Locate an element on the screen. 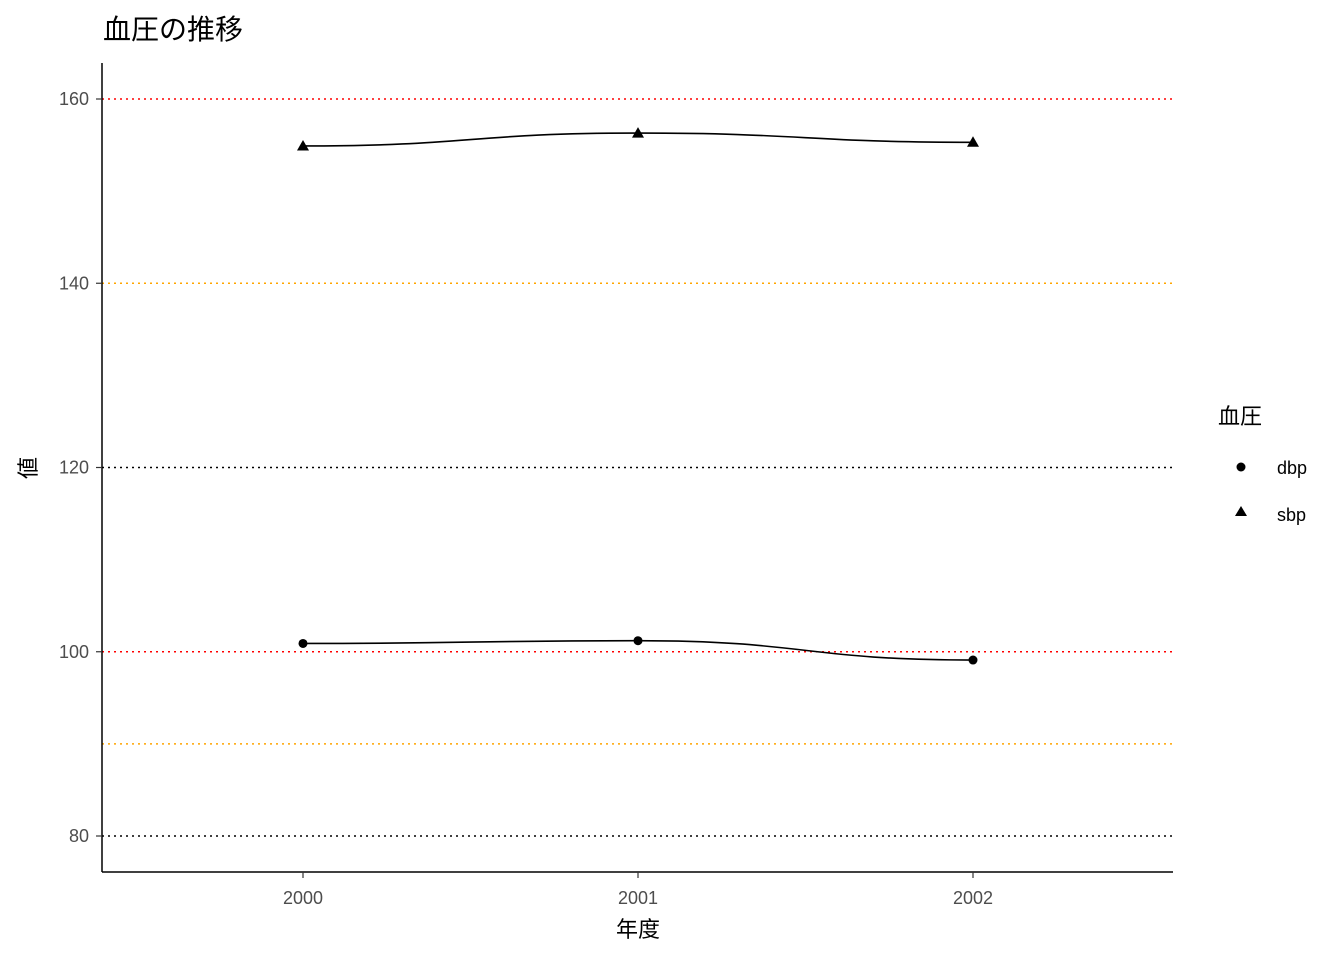  y-tick-label: 80 is located at coordinates (79, 836).